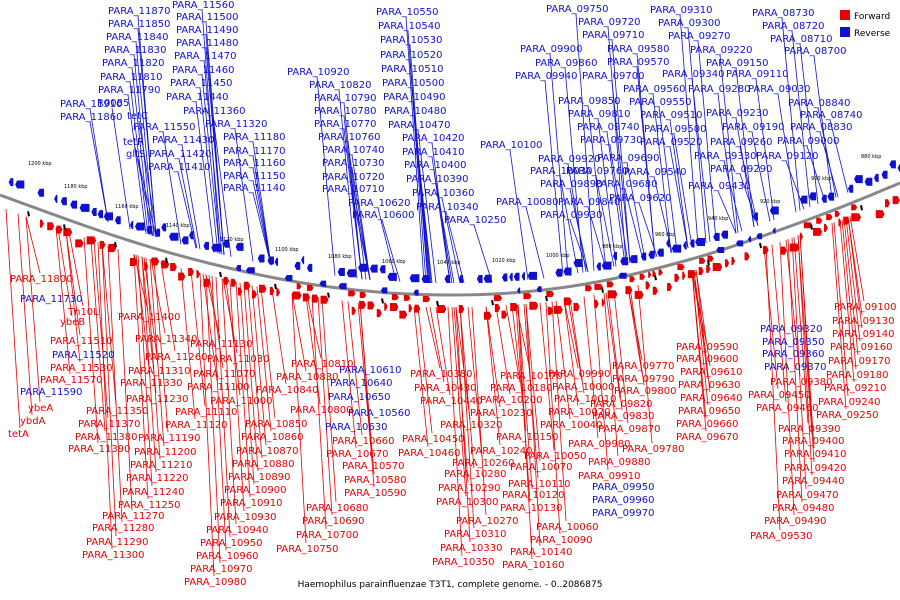 The image size is (900, 600). What do you see at coordinates (412, 69) in the screenshot?
I see `reverse-gene-label: PARA_10510` at bounding box center [412, 69].